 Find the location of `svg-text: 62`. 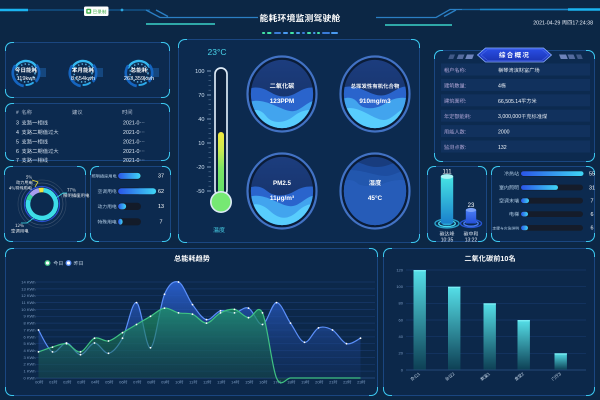

svg-text: 62 is located at coordinates (161, 192).